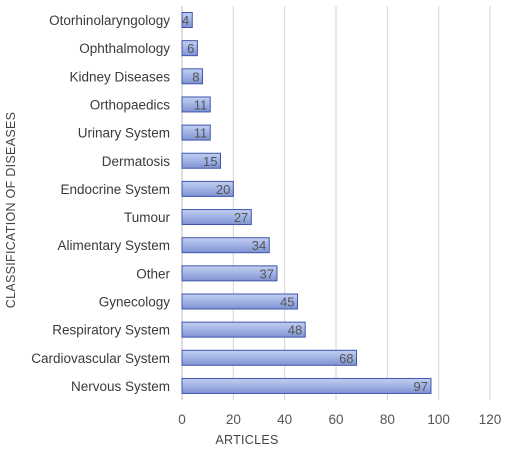 Image resolution: width=510 pixels, height=451 pixels. I want to click on category-label-orthopaedics: Orthopaedics, so click(130, 104).